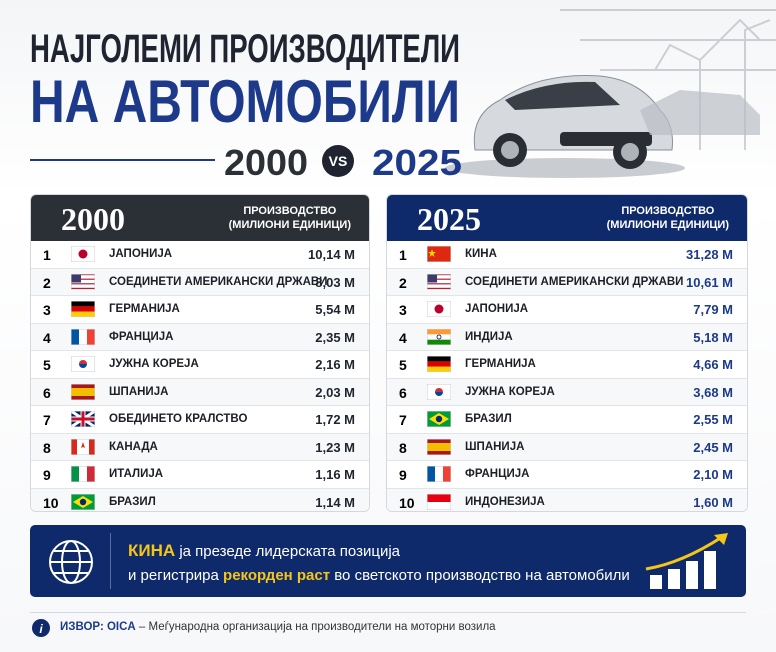 The width and height of the screenshot is (776, 652). I want to click on country: ОБЕДИНЕТО КРАЛСТВО, so click(178, 419).